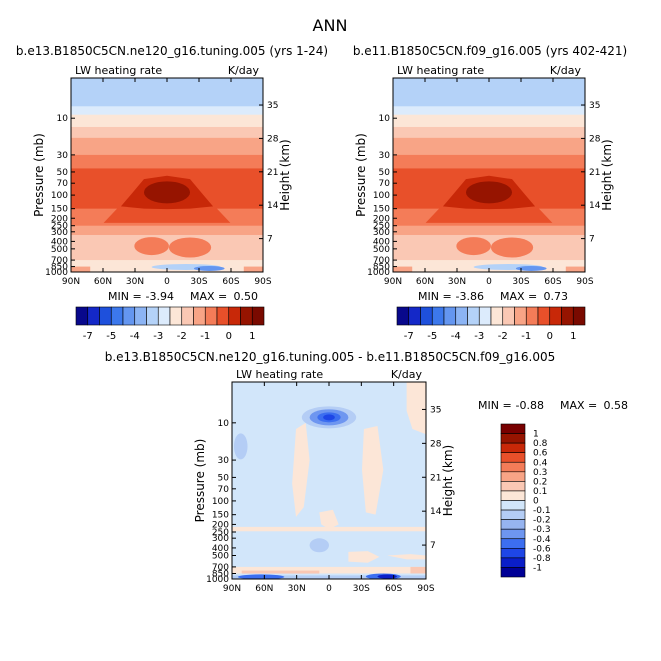 Image resolution: width=661 pixels, height=661 pixels. Describe the element at coordinates (540, 463) in the screenshot. I see `colorbar-label: 0.4` at that location.